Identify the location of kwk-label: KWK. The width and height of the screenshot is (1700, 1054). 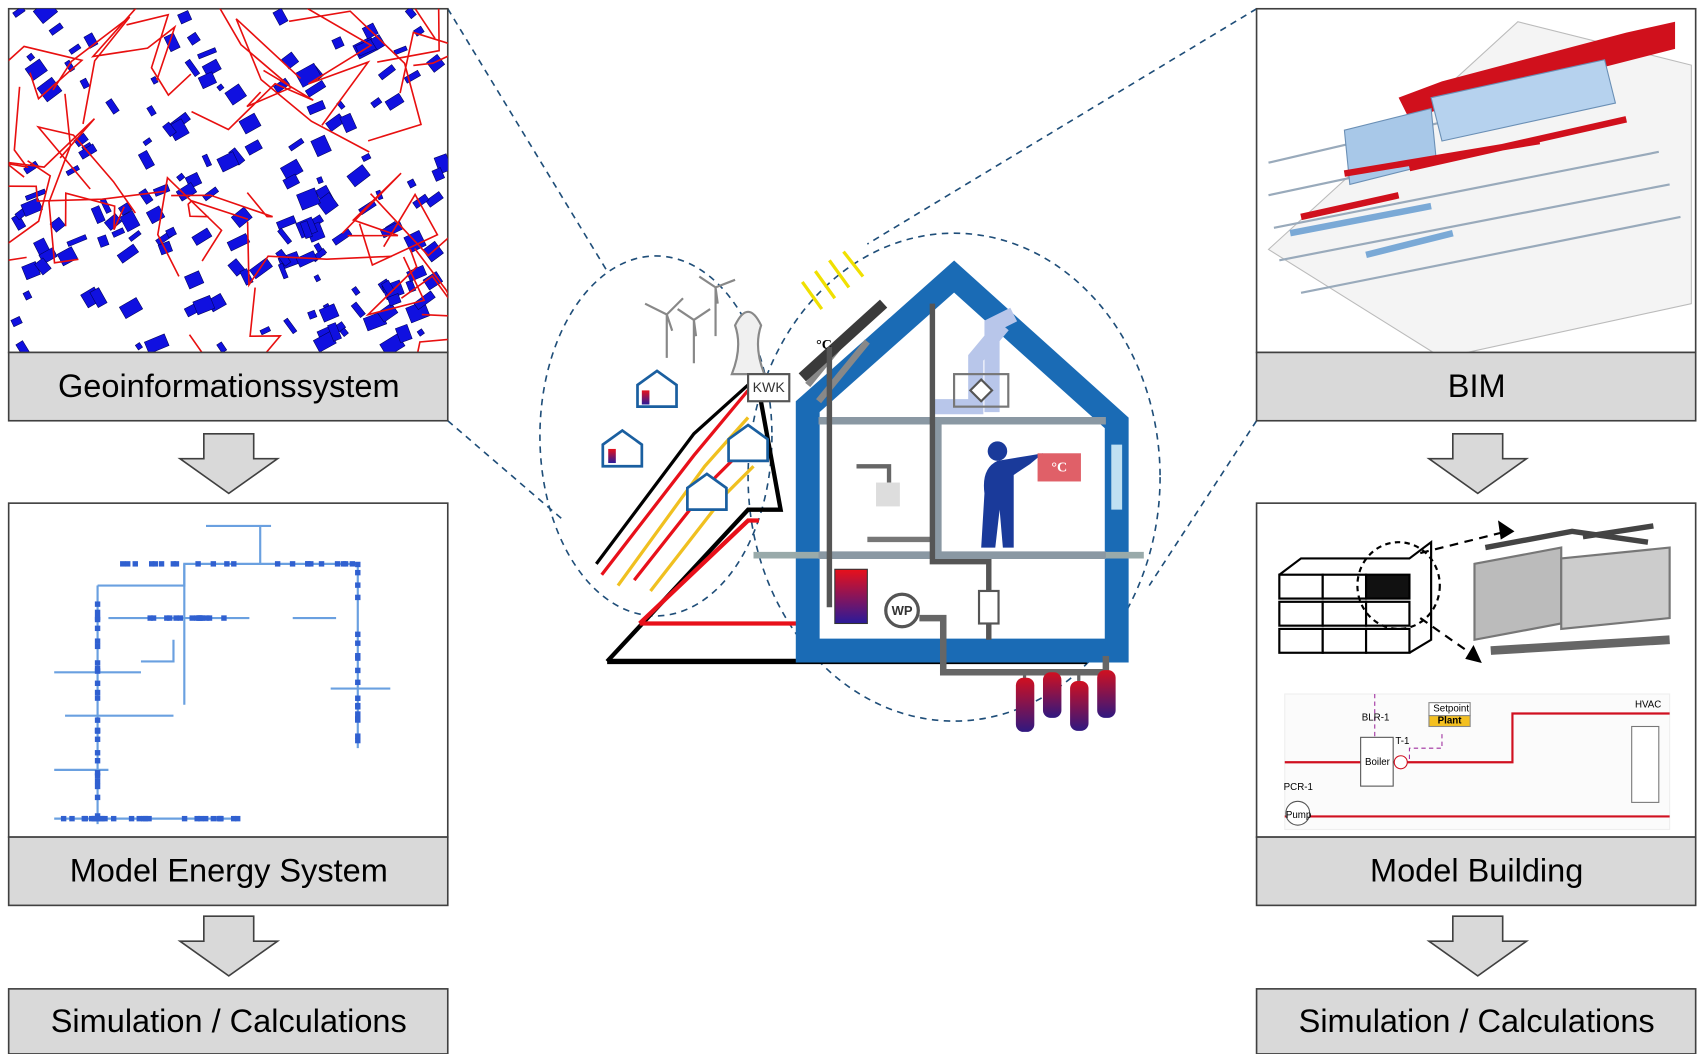
(769, 387).